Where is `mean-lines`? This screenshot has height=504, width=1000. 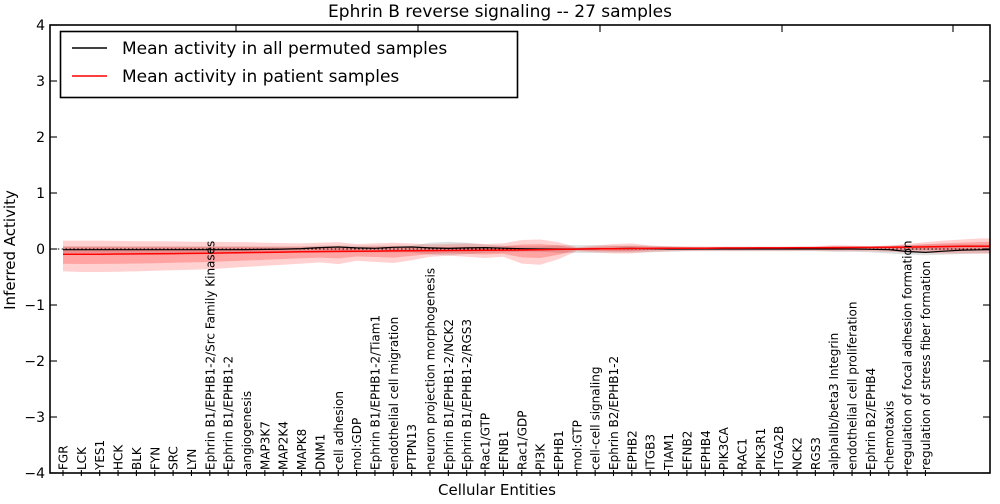
mean-lines is located at coordinates (526, 250).